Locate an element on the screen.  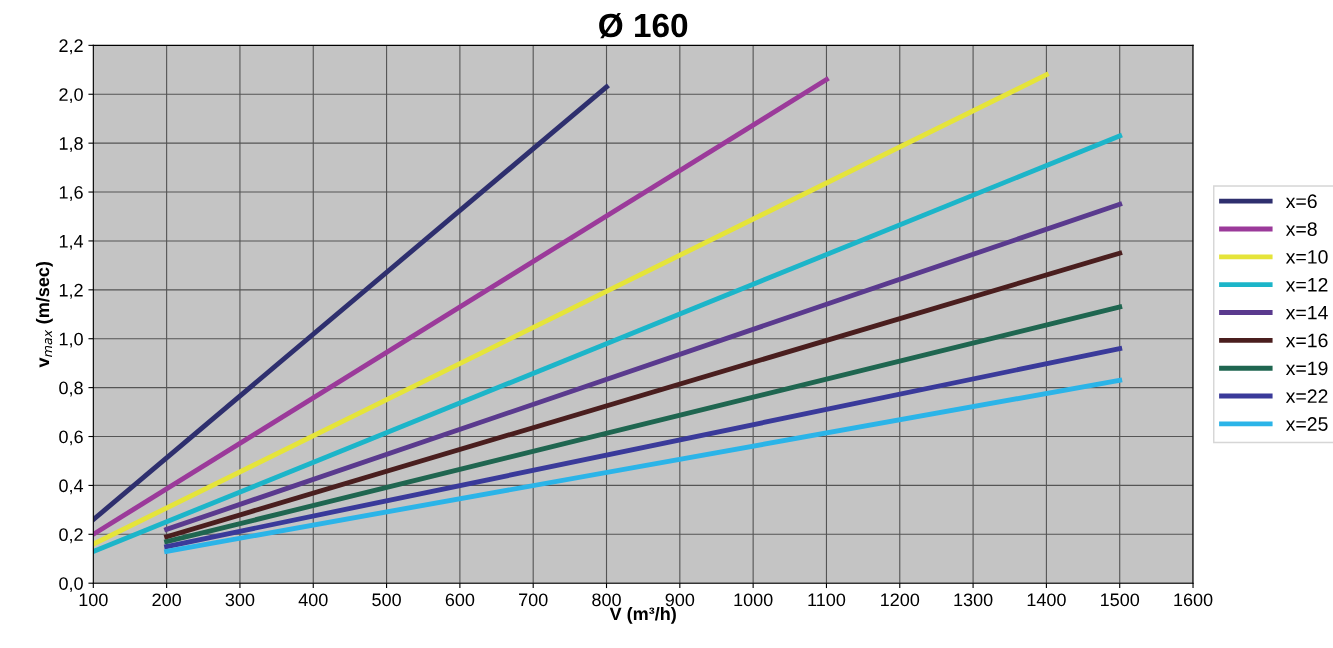
y-tick-label: 2,2 is located at coordinates (71, 47).